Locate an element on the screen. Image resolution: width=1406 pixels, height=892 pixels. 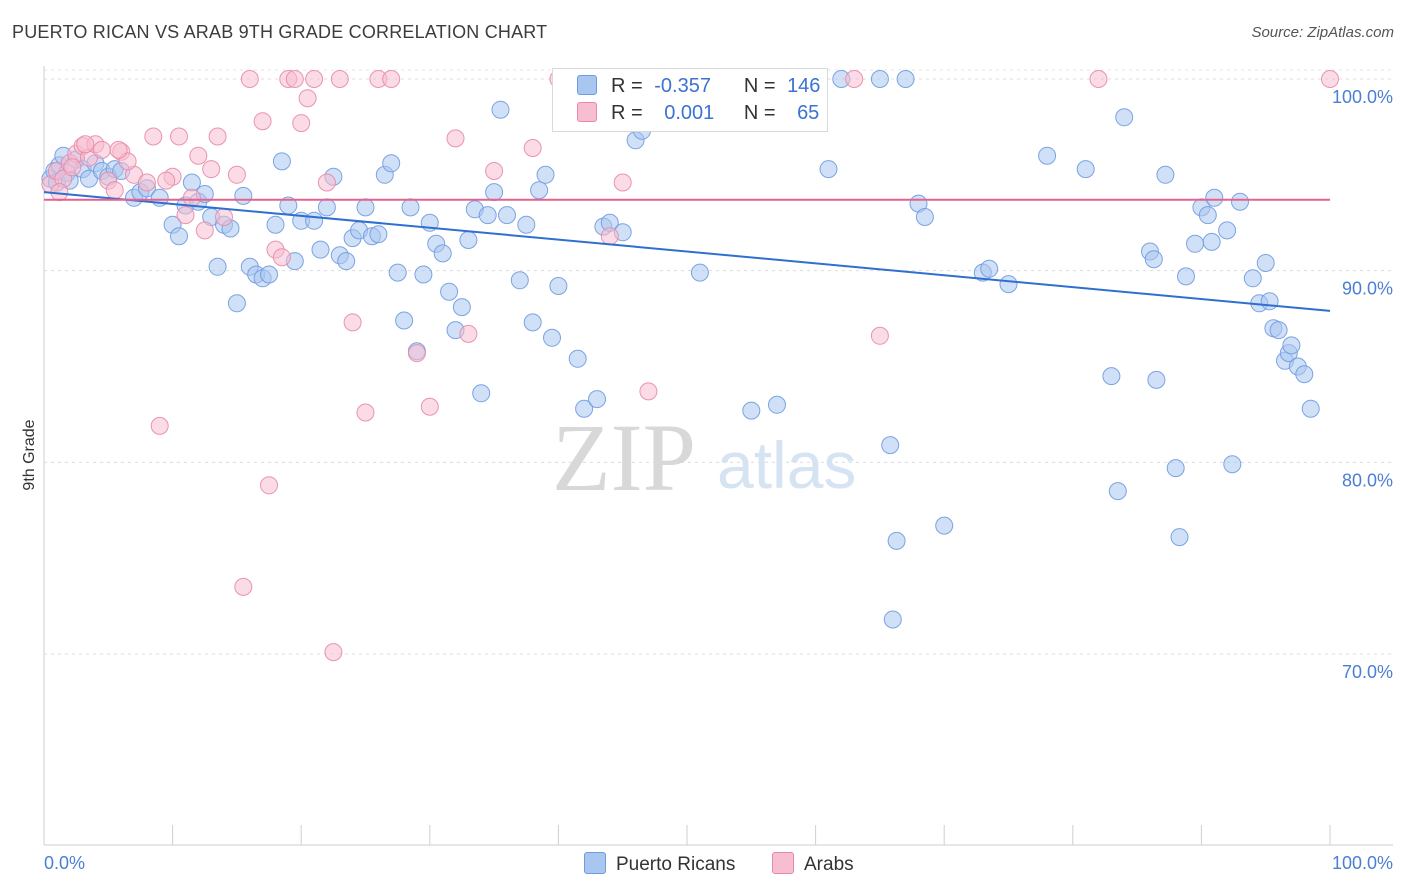
watermark-atlas: atlas is located at coordinates (786, 465).